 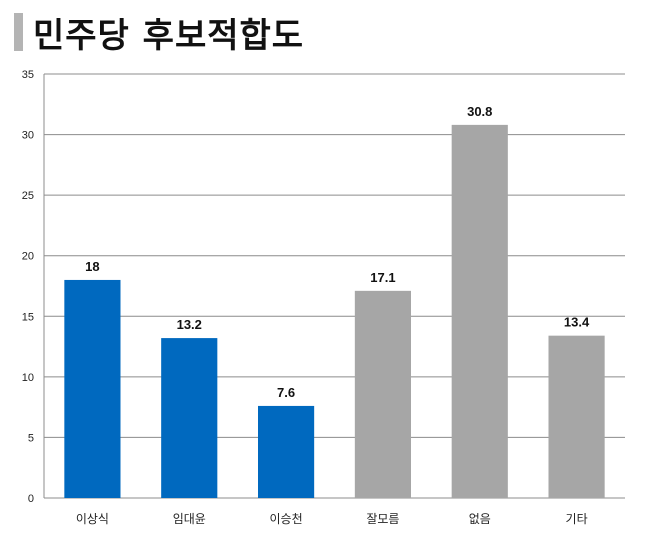 I want to click on data-label: 13.2, so click(x=189, y=324).